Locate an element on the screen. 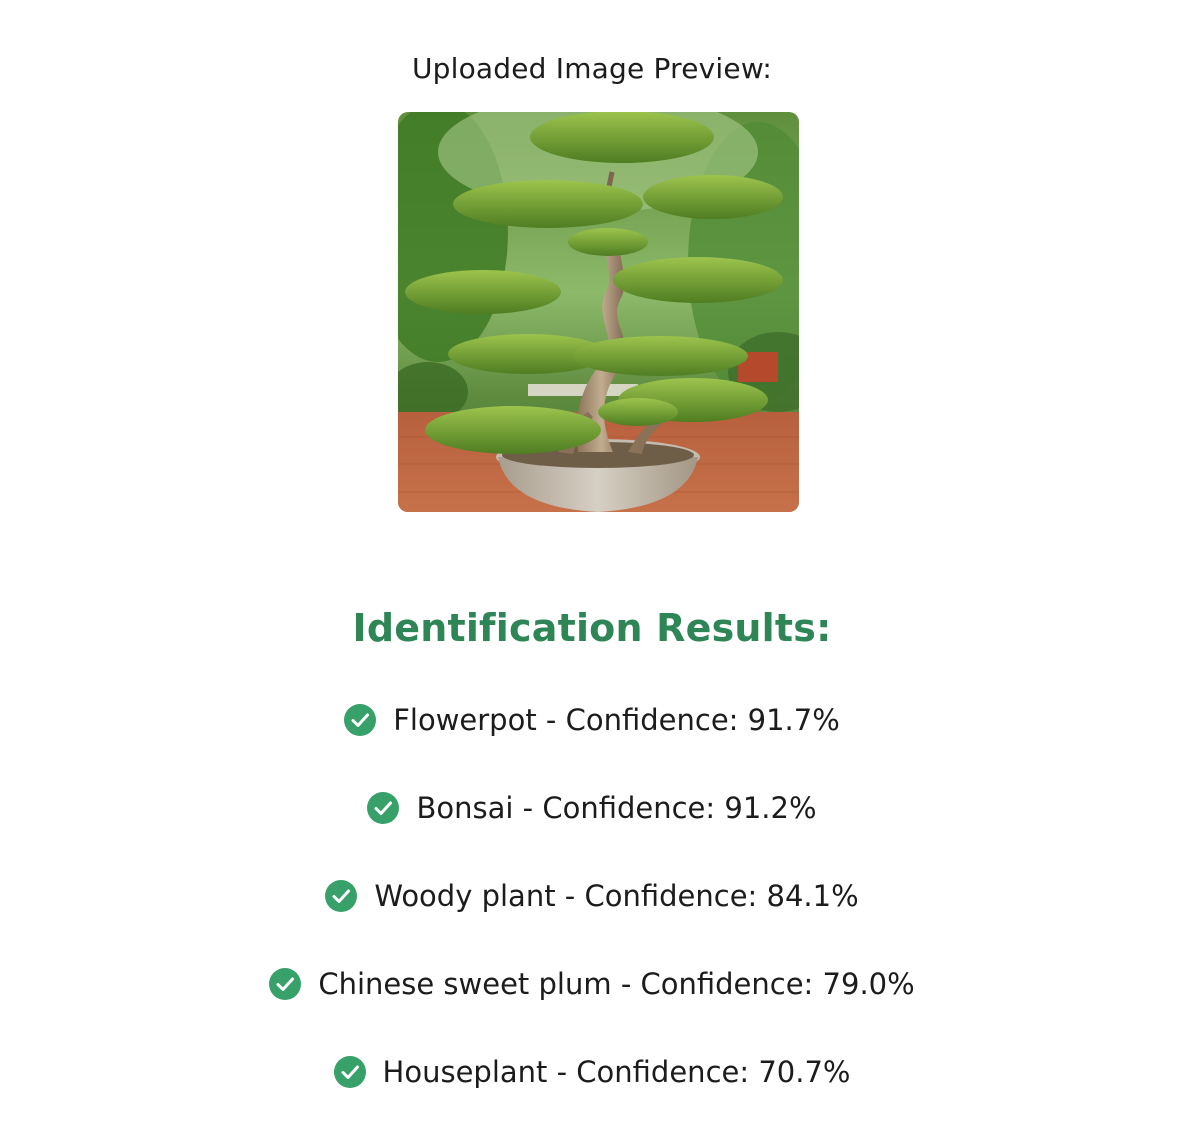 Image resolution: width=1184 pixels, height=1148 pixels. bonsai-photo is located at coordinates (598, 312).